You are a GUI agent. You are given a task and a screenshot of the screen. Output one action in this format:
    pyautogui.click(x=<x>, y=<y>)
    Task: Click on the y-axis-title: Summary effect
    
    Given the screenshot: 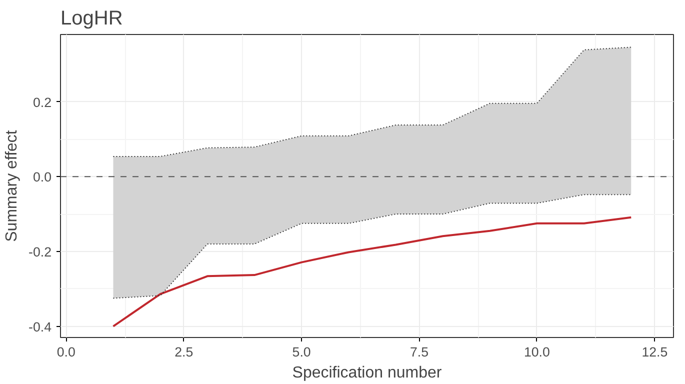 What is the action you would take?
    pyautogui.click(x=12, y=186)
    